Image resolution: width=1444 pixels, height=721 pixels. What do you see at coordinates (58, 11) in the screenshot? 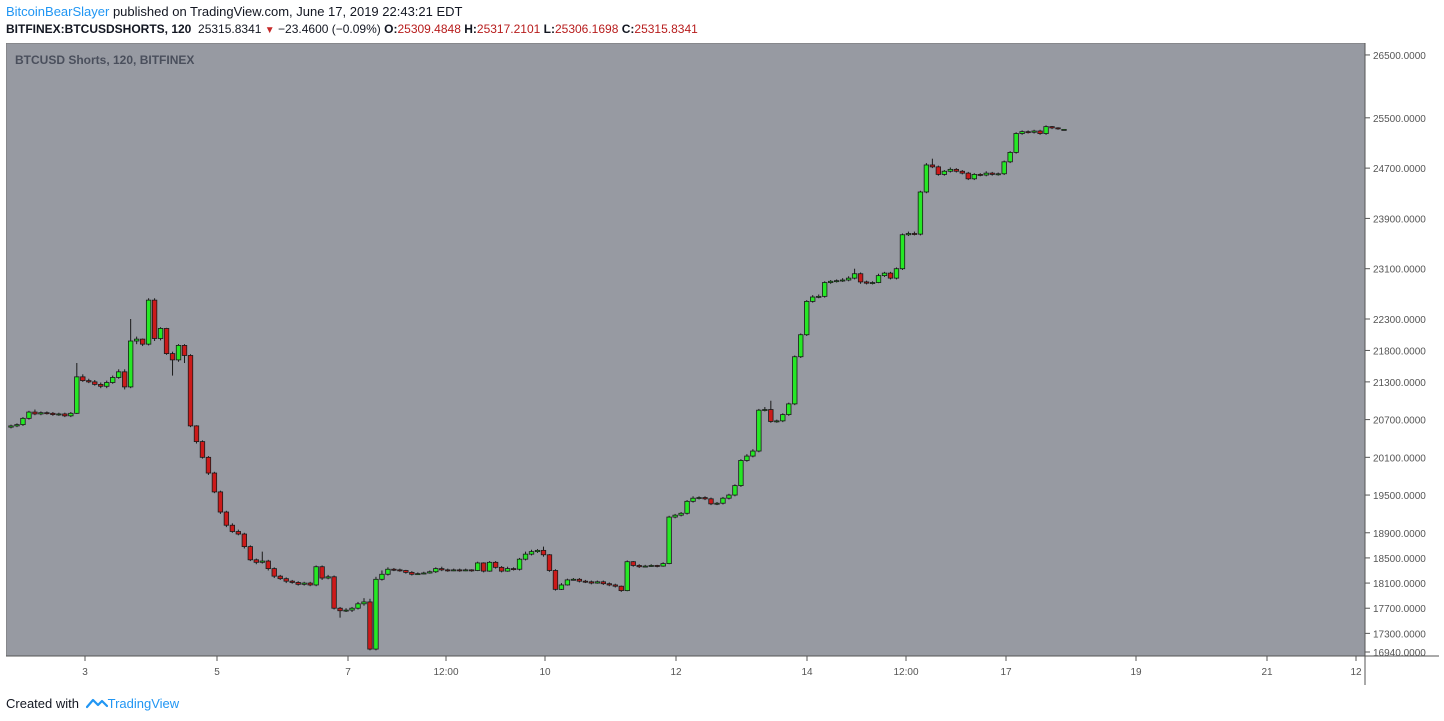
I see `author-link: BitcoinBearSlayer` at bounding box center [58, 11].